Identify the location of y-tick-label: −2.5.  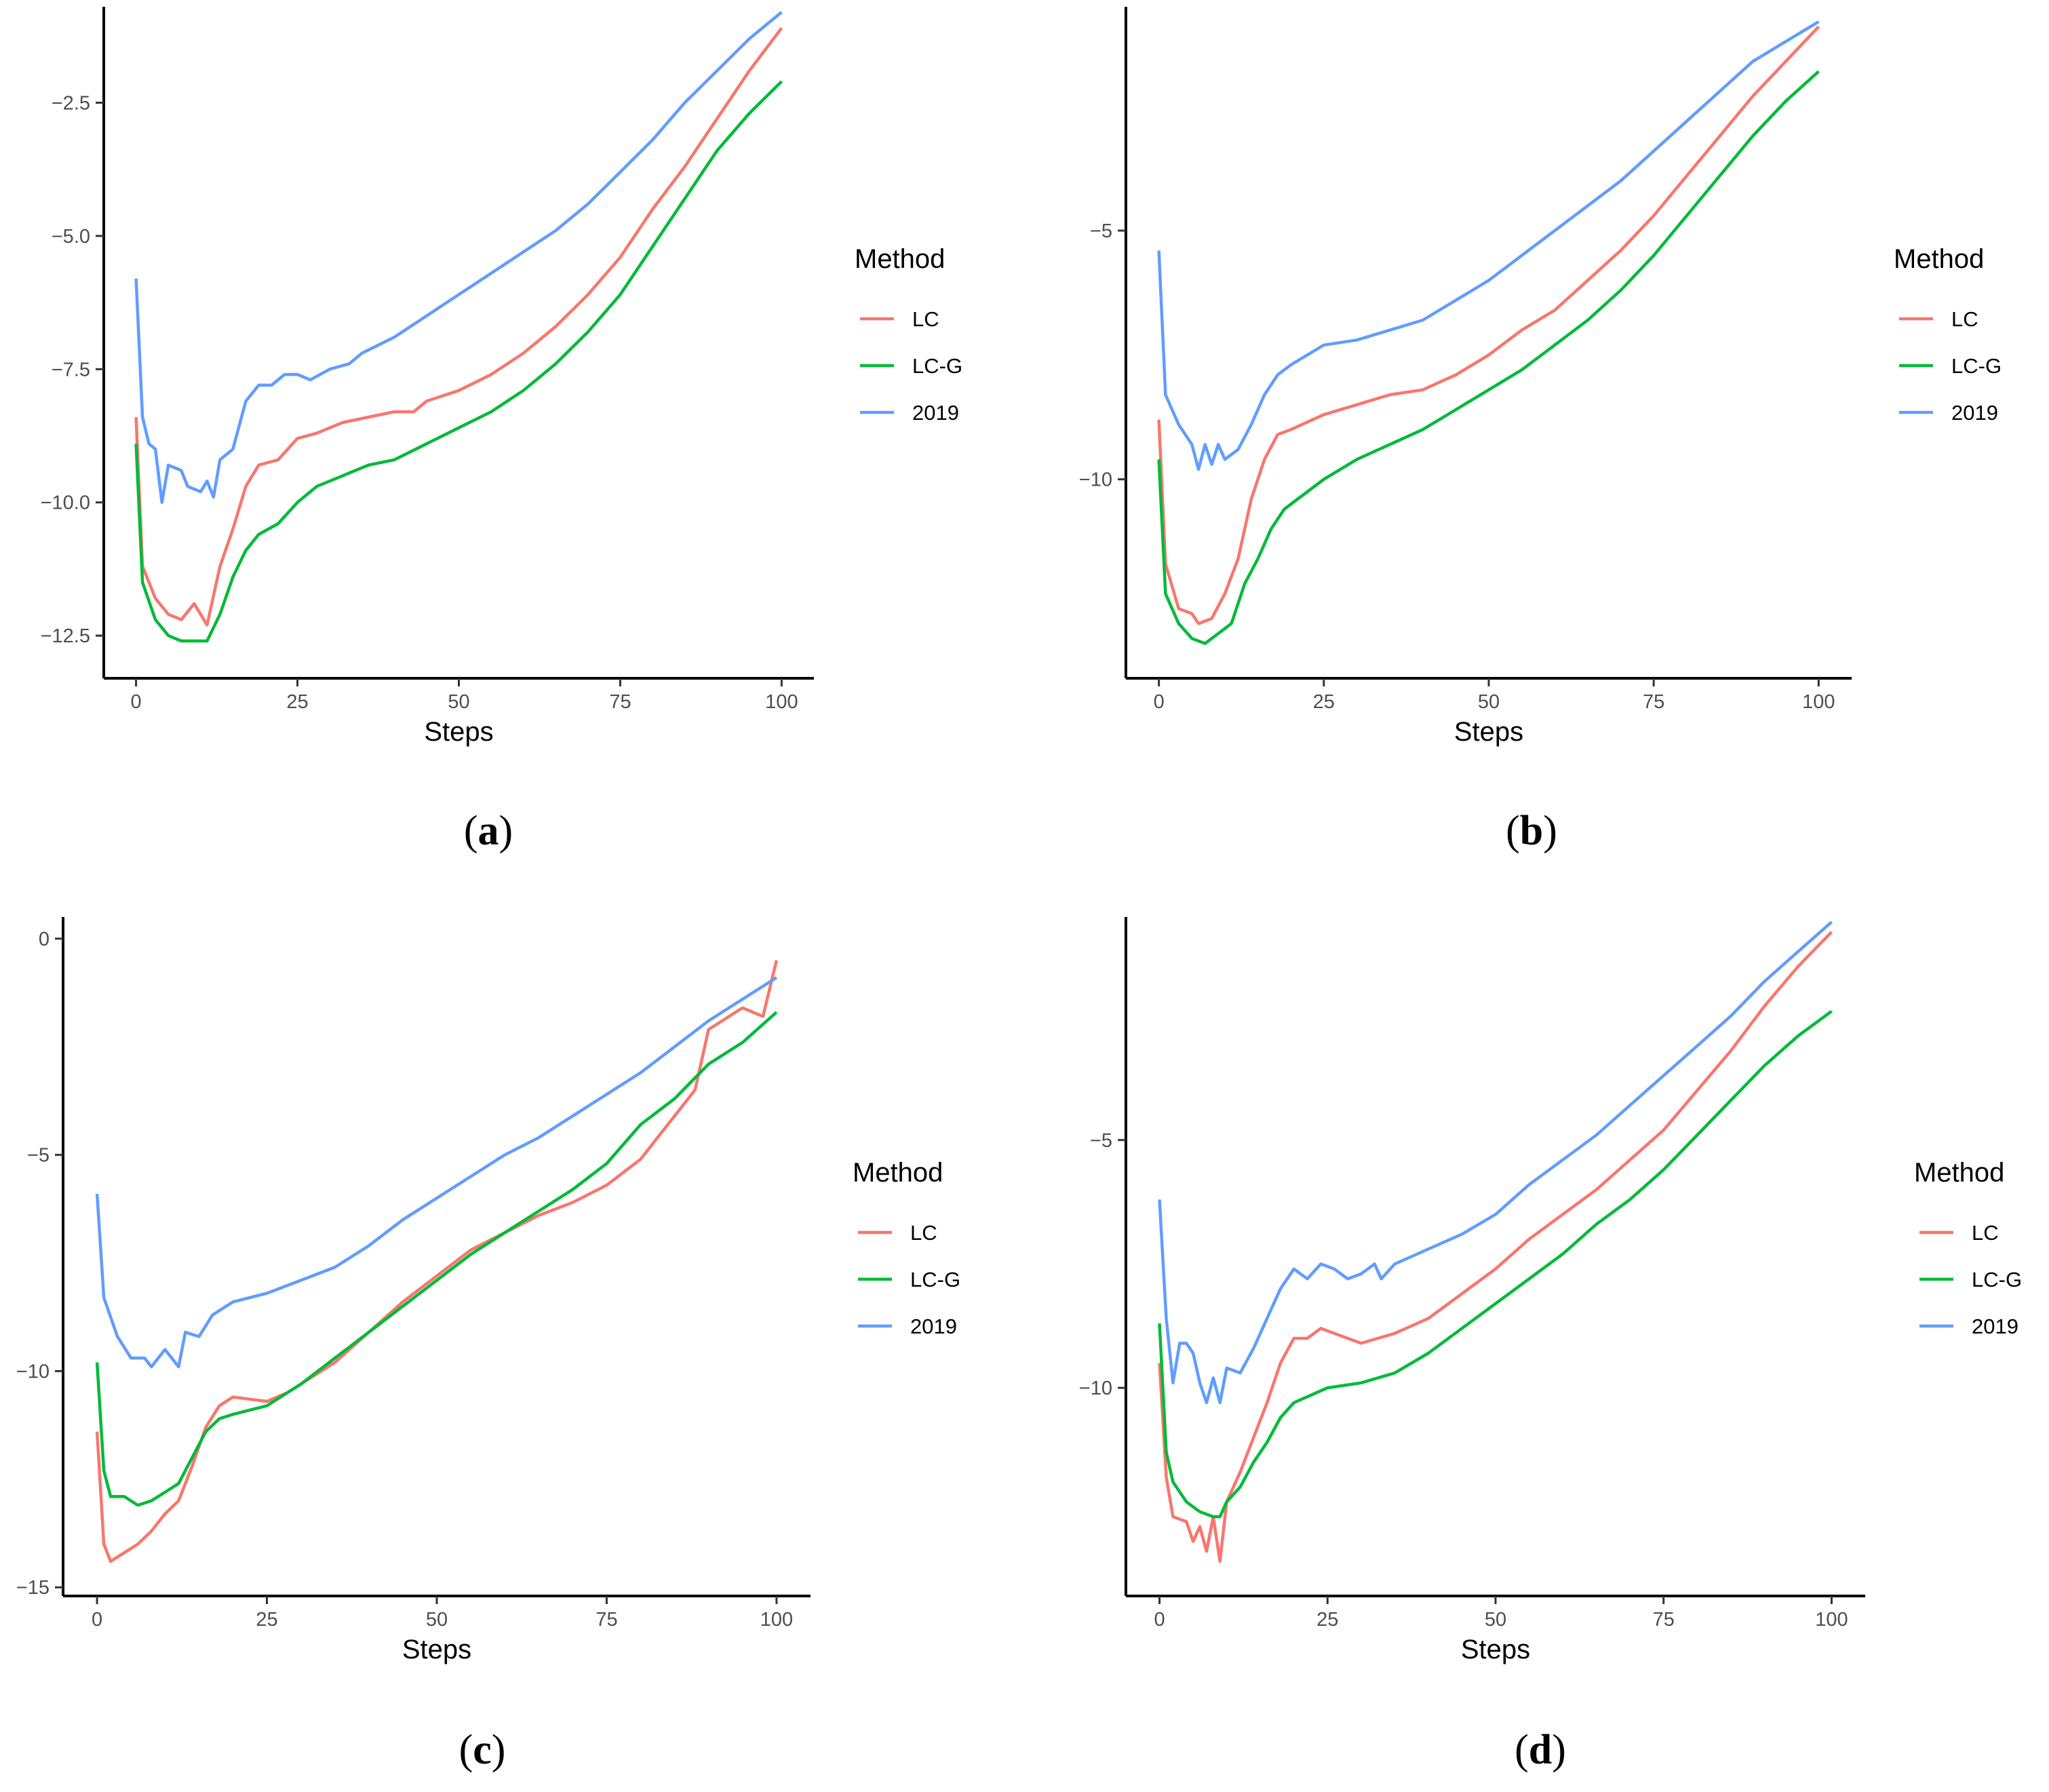
(71, 103).